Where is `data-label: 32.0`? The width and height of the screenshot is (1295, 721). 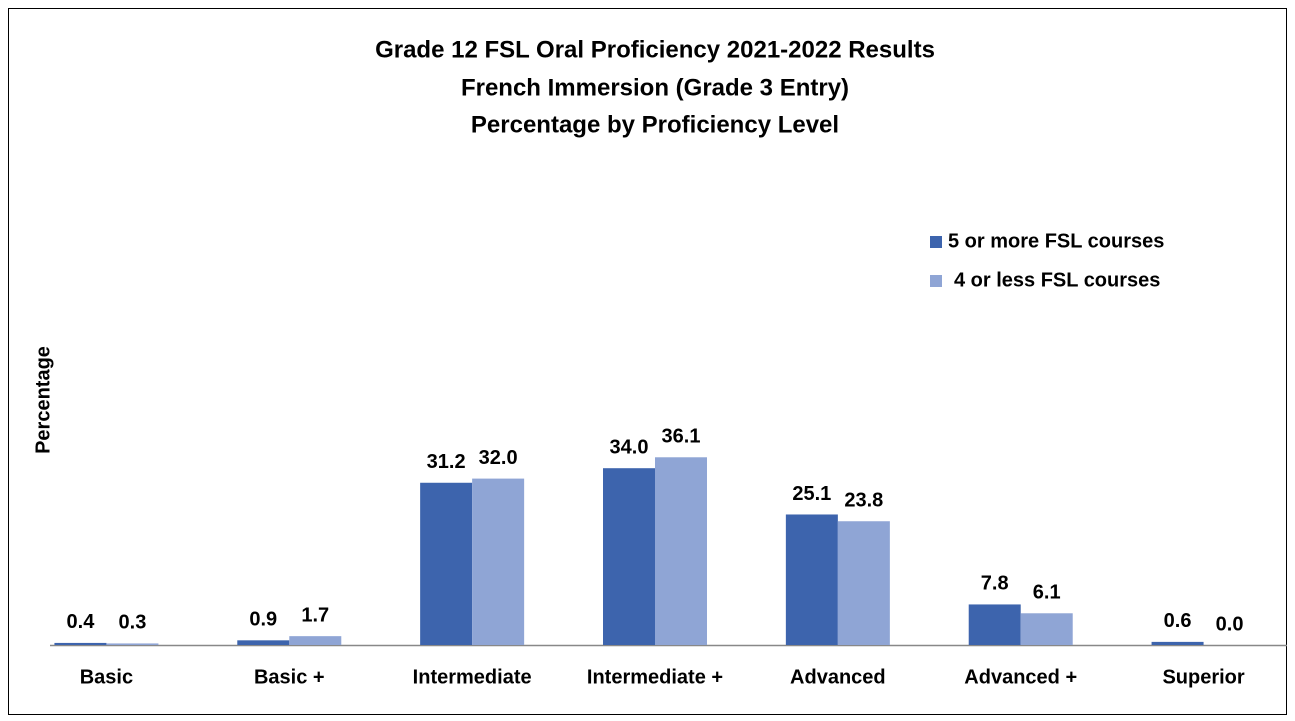
data-label: 32.0 is located at coordinates (498, 458).